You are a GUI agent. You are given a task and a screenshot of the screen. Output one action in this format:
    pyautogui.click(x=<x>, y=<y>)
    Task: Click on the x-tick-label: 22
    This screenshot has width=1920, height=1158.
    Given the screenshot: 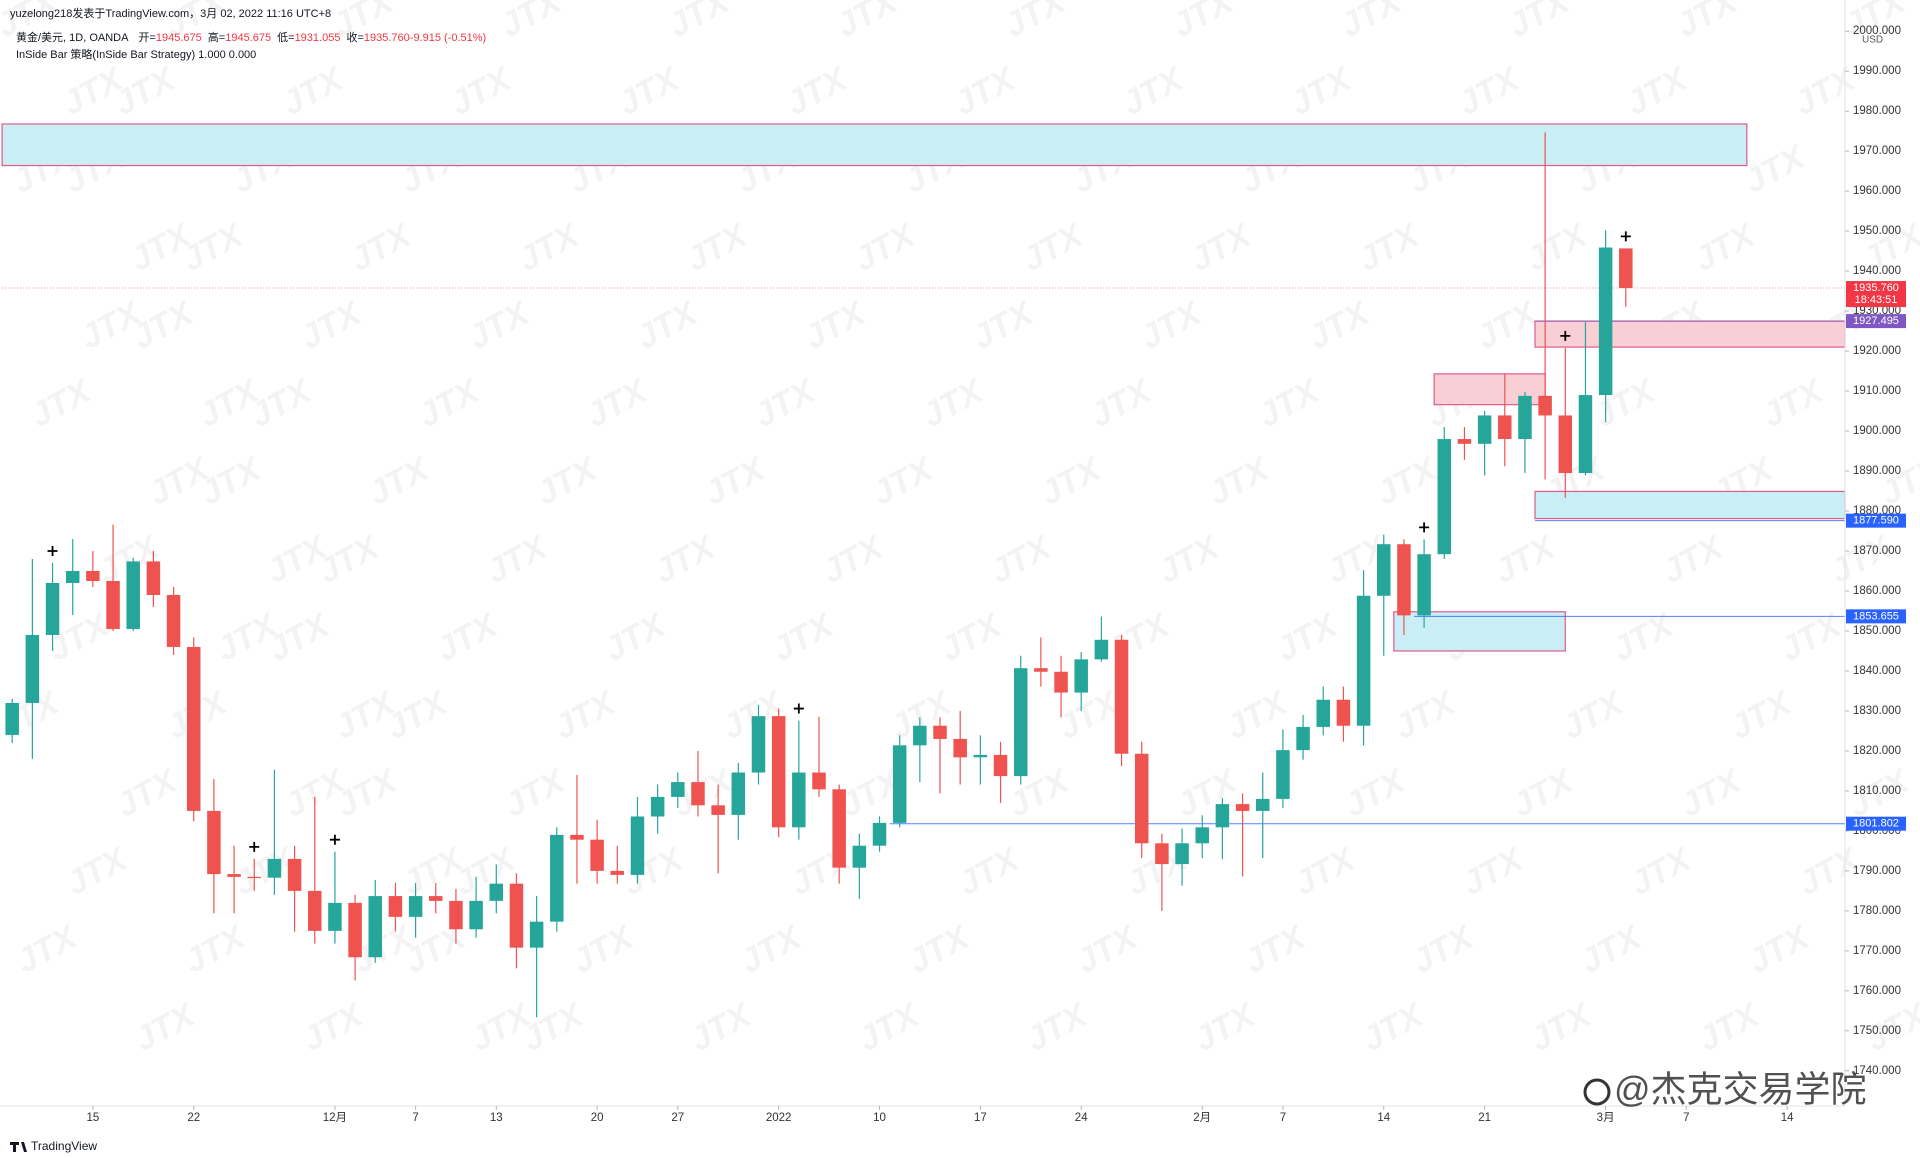 What is the action you would take?
    pyautogui.click(x=193, y=1118)
    